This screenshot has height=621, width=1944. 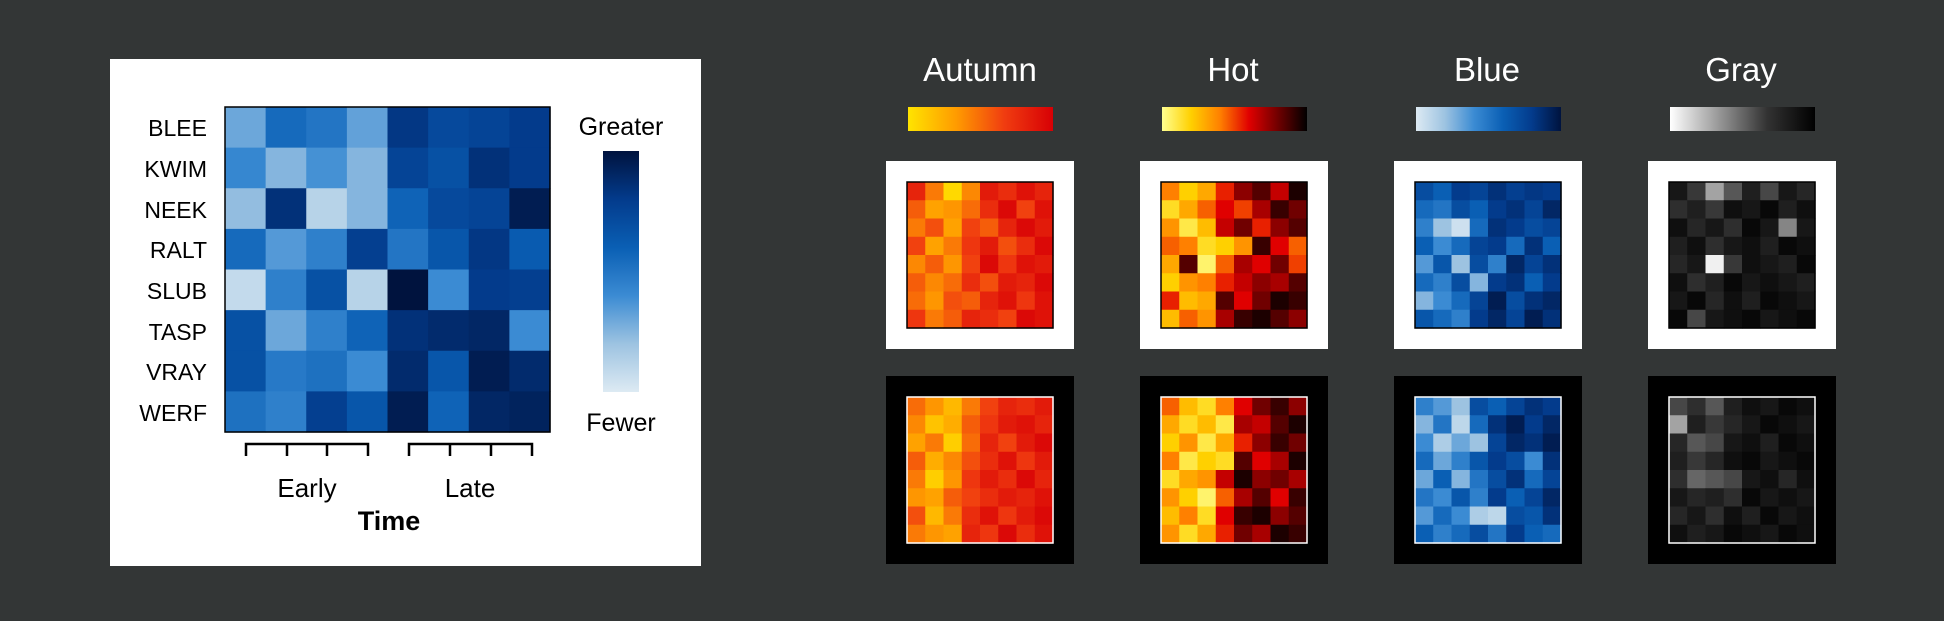 I want to click on bracket-late, so click(x=470, y=449).